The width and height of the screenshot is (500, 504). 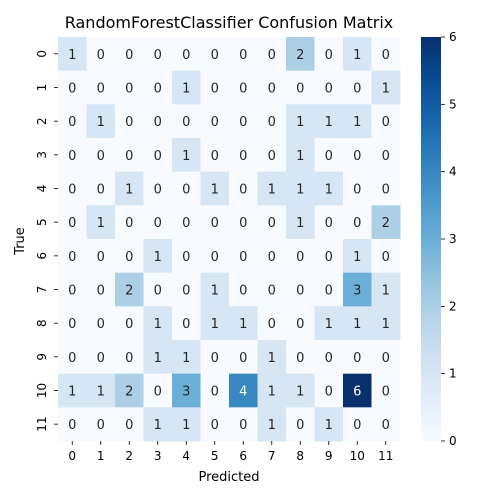 I want to click on cell-value-label-8-11: 1, so click(x=386, y=324).